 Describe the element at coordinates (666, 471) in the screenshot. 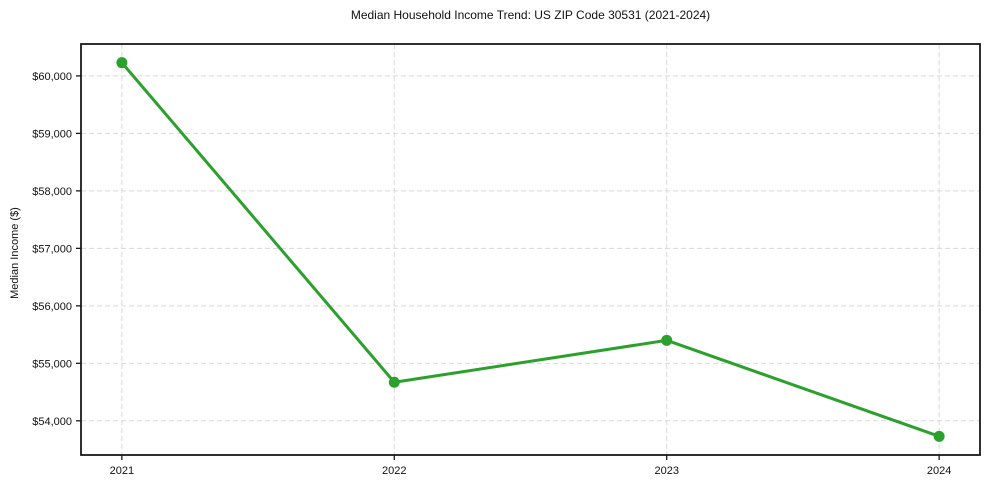

I see `x-tick-label: 2023` at that location.